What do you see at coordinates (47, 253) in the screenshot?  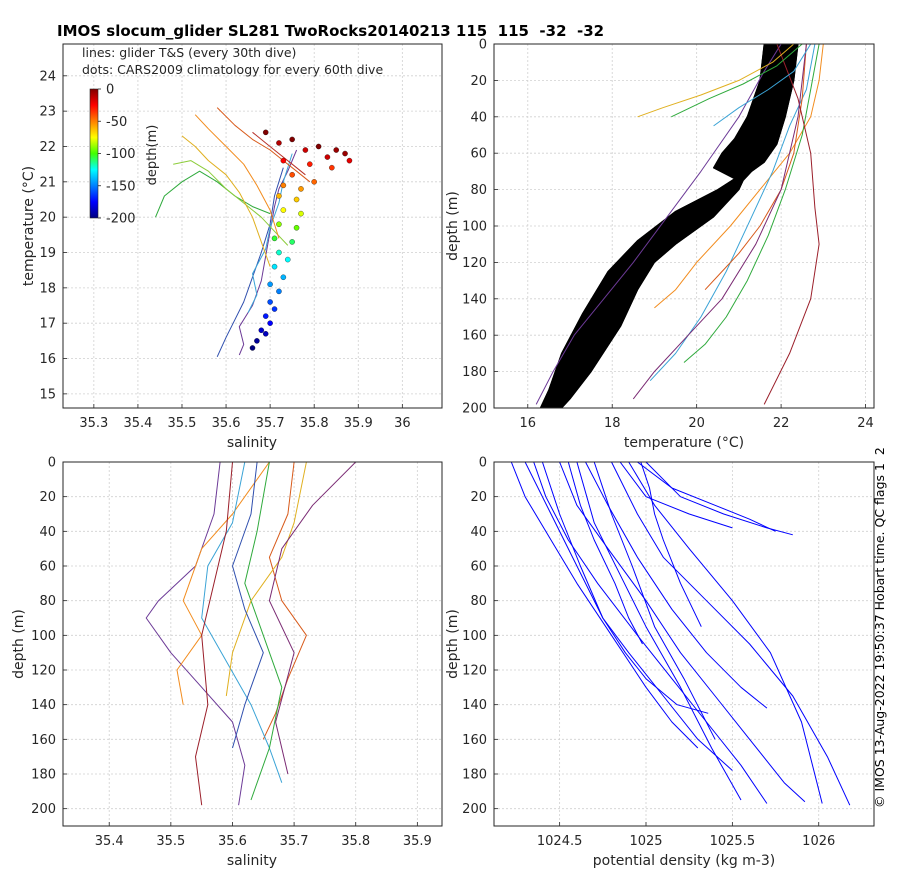 I see `ts-ytick-label: 19` at bounding box center [47, 253].